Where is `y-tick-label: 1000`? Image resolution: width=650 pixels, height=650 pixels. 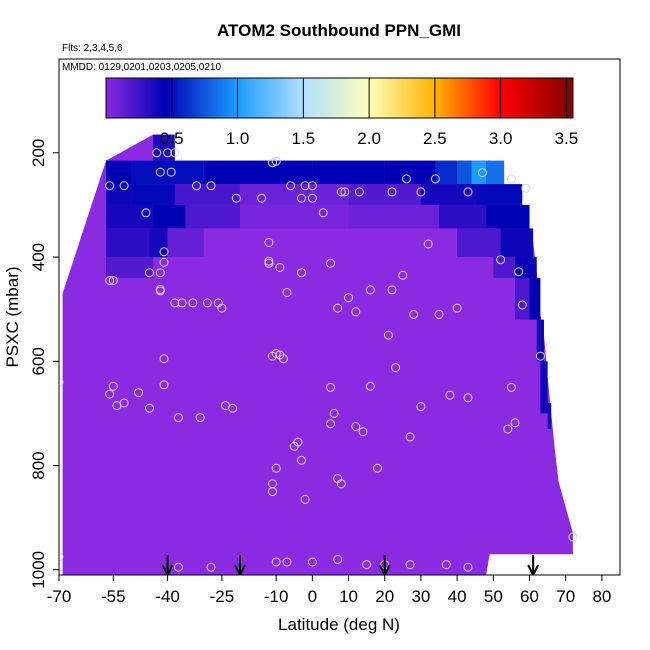
y-tick-label: 1000 is located at coordinates (38, 570).